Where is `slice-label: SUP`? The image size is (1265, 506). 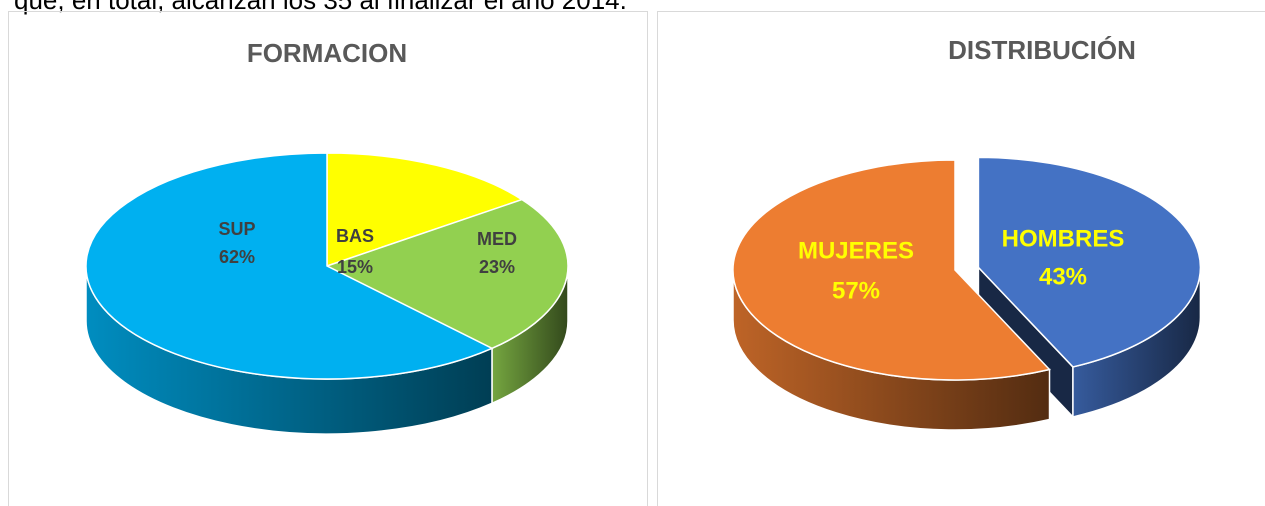 slice-label: SUP is located at coordinates (236, 229).